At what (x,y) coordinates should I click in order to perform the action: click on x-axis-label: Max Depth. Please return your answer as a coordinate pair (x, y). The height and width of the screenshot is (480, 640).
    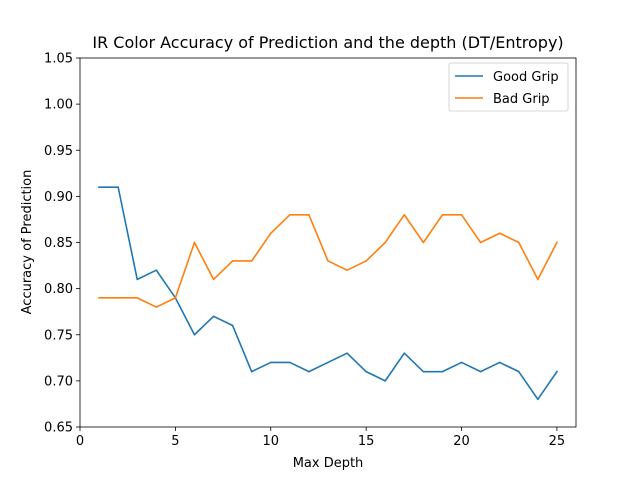
    Looking at the image, I should click on (328, 463).